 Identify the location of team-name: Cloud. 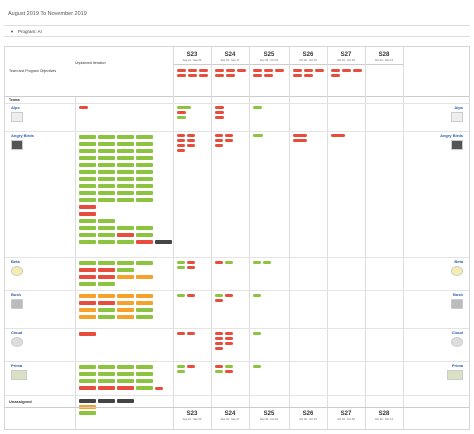
(17, 332).